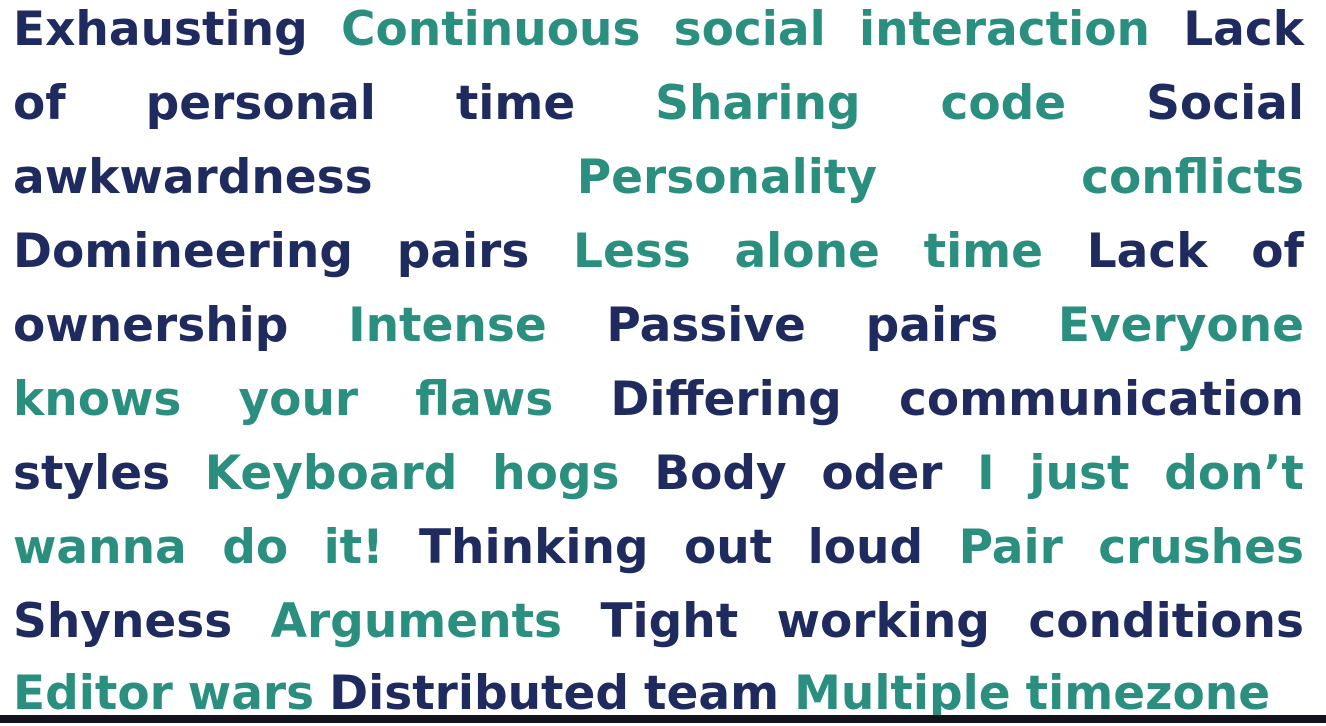  I want to click on word-cloud-line: ownership Intense Passive pairs Everyone, so click(658, 328).